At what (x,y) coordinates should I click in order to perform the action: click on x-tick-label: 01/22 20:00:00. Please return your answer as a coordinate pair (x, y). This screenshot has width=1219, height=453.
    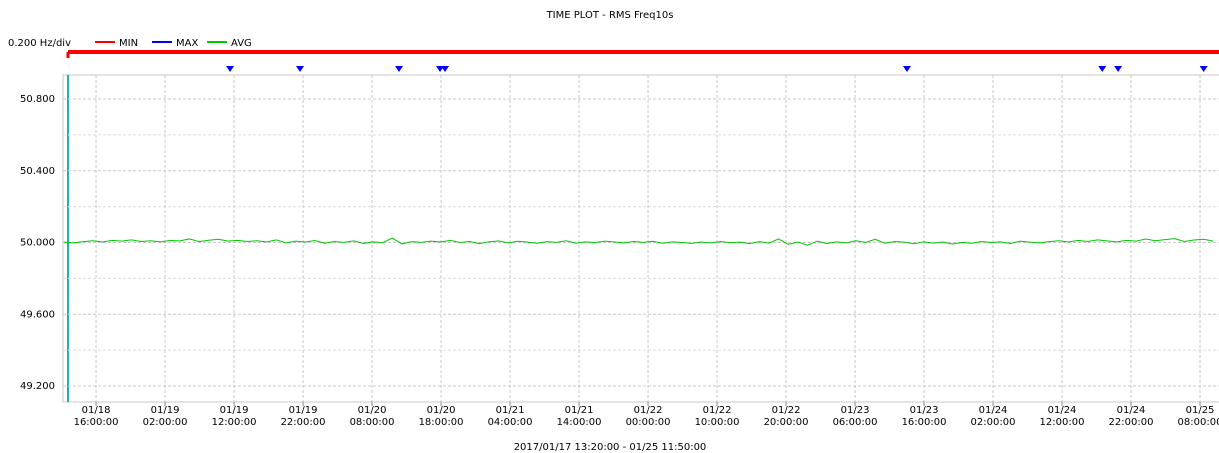
    Looking at the image, I should click on (786, 416).